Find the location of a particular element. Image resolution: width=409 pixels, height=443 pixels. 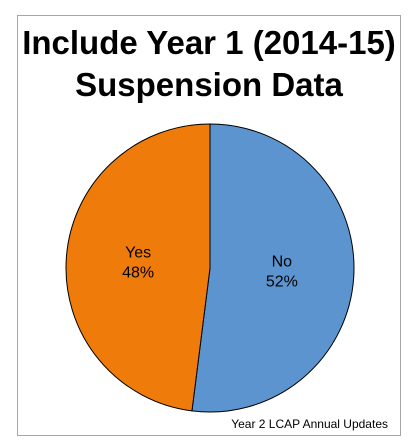

chart-title-line-1: Include Year 1 (2014-15) is located at coordinates (209, 42).